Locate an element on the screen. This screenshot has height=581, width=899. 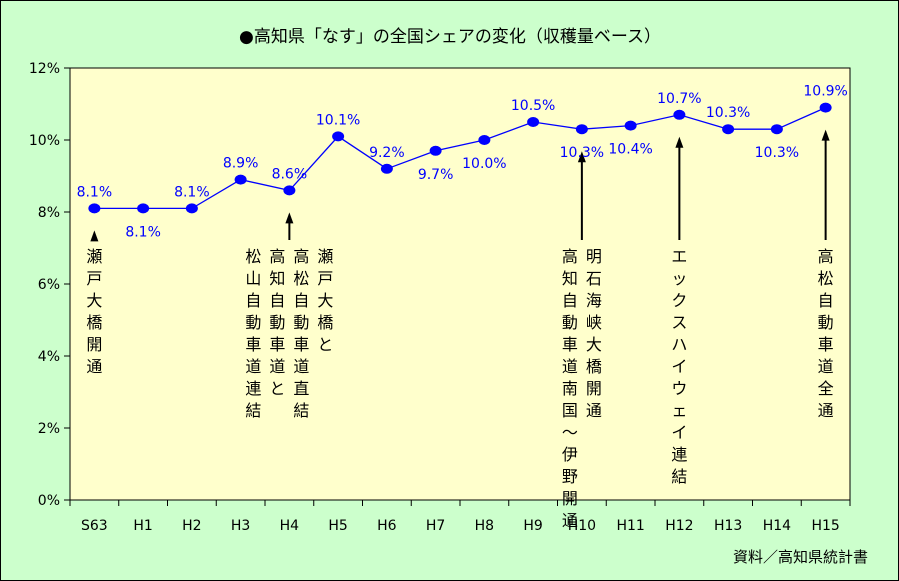
y-tick-label: 6% is located at coordinates (49, 285).